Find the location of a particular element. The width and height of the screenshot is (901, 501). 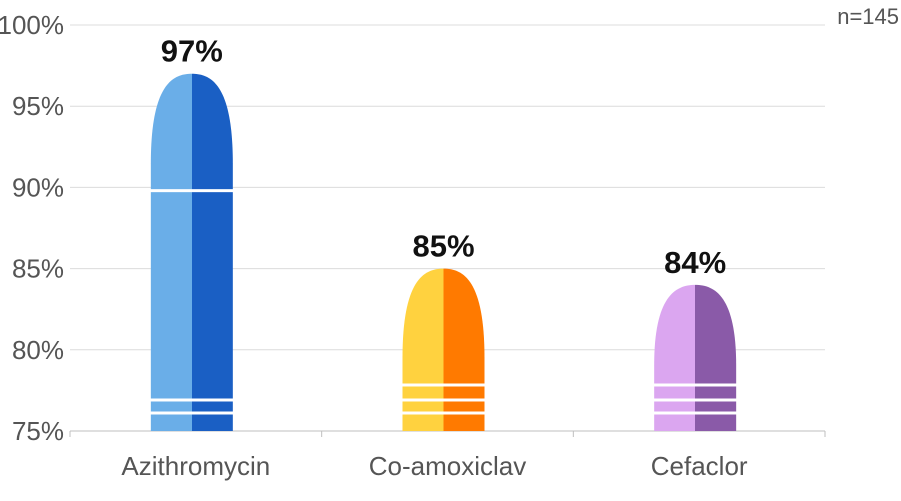

bar-cefaclor is located at coordinates (695, 357).